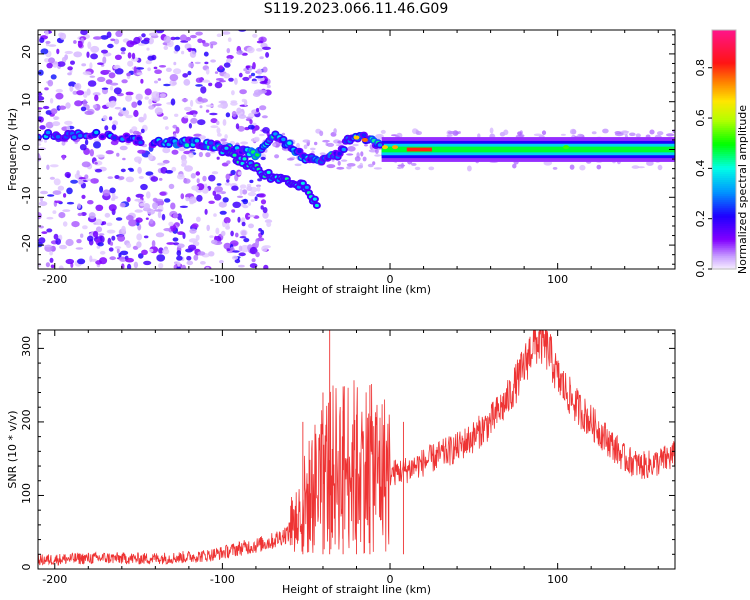 The width and height of the screenshot is (750, 600). What do you see at coordinates (302, 183) in the screenshot?
I see `branch-blob-inner` at bounding box center [302, 183].